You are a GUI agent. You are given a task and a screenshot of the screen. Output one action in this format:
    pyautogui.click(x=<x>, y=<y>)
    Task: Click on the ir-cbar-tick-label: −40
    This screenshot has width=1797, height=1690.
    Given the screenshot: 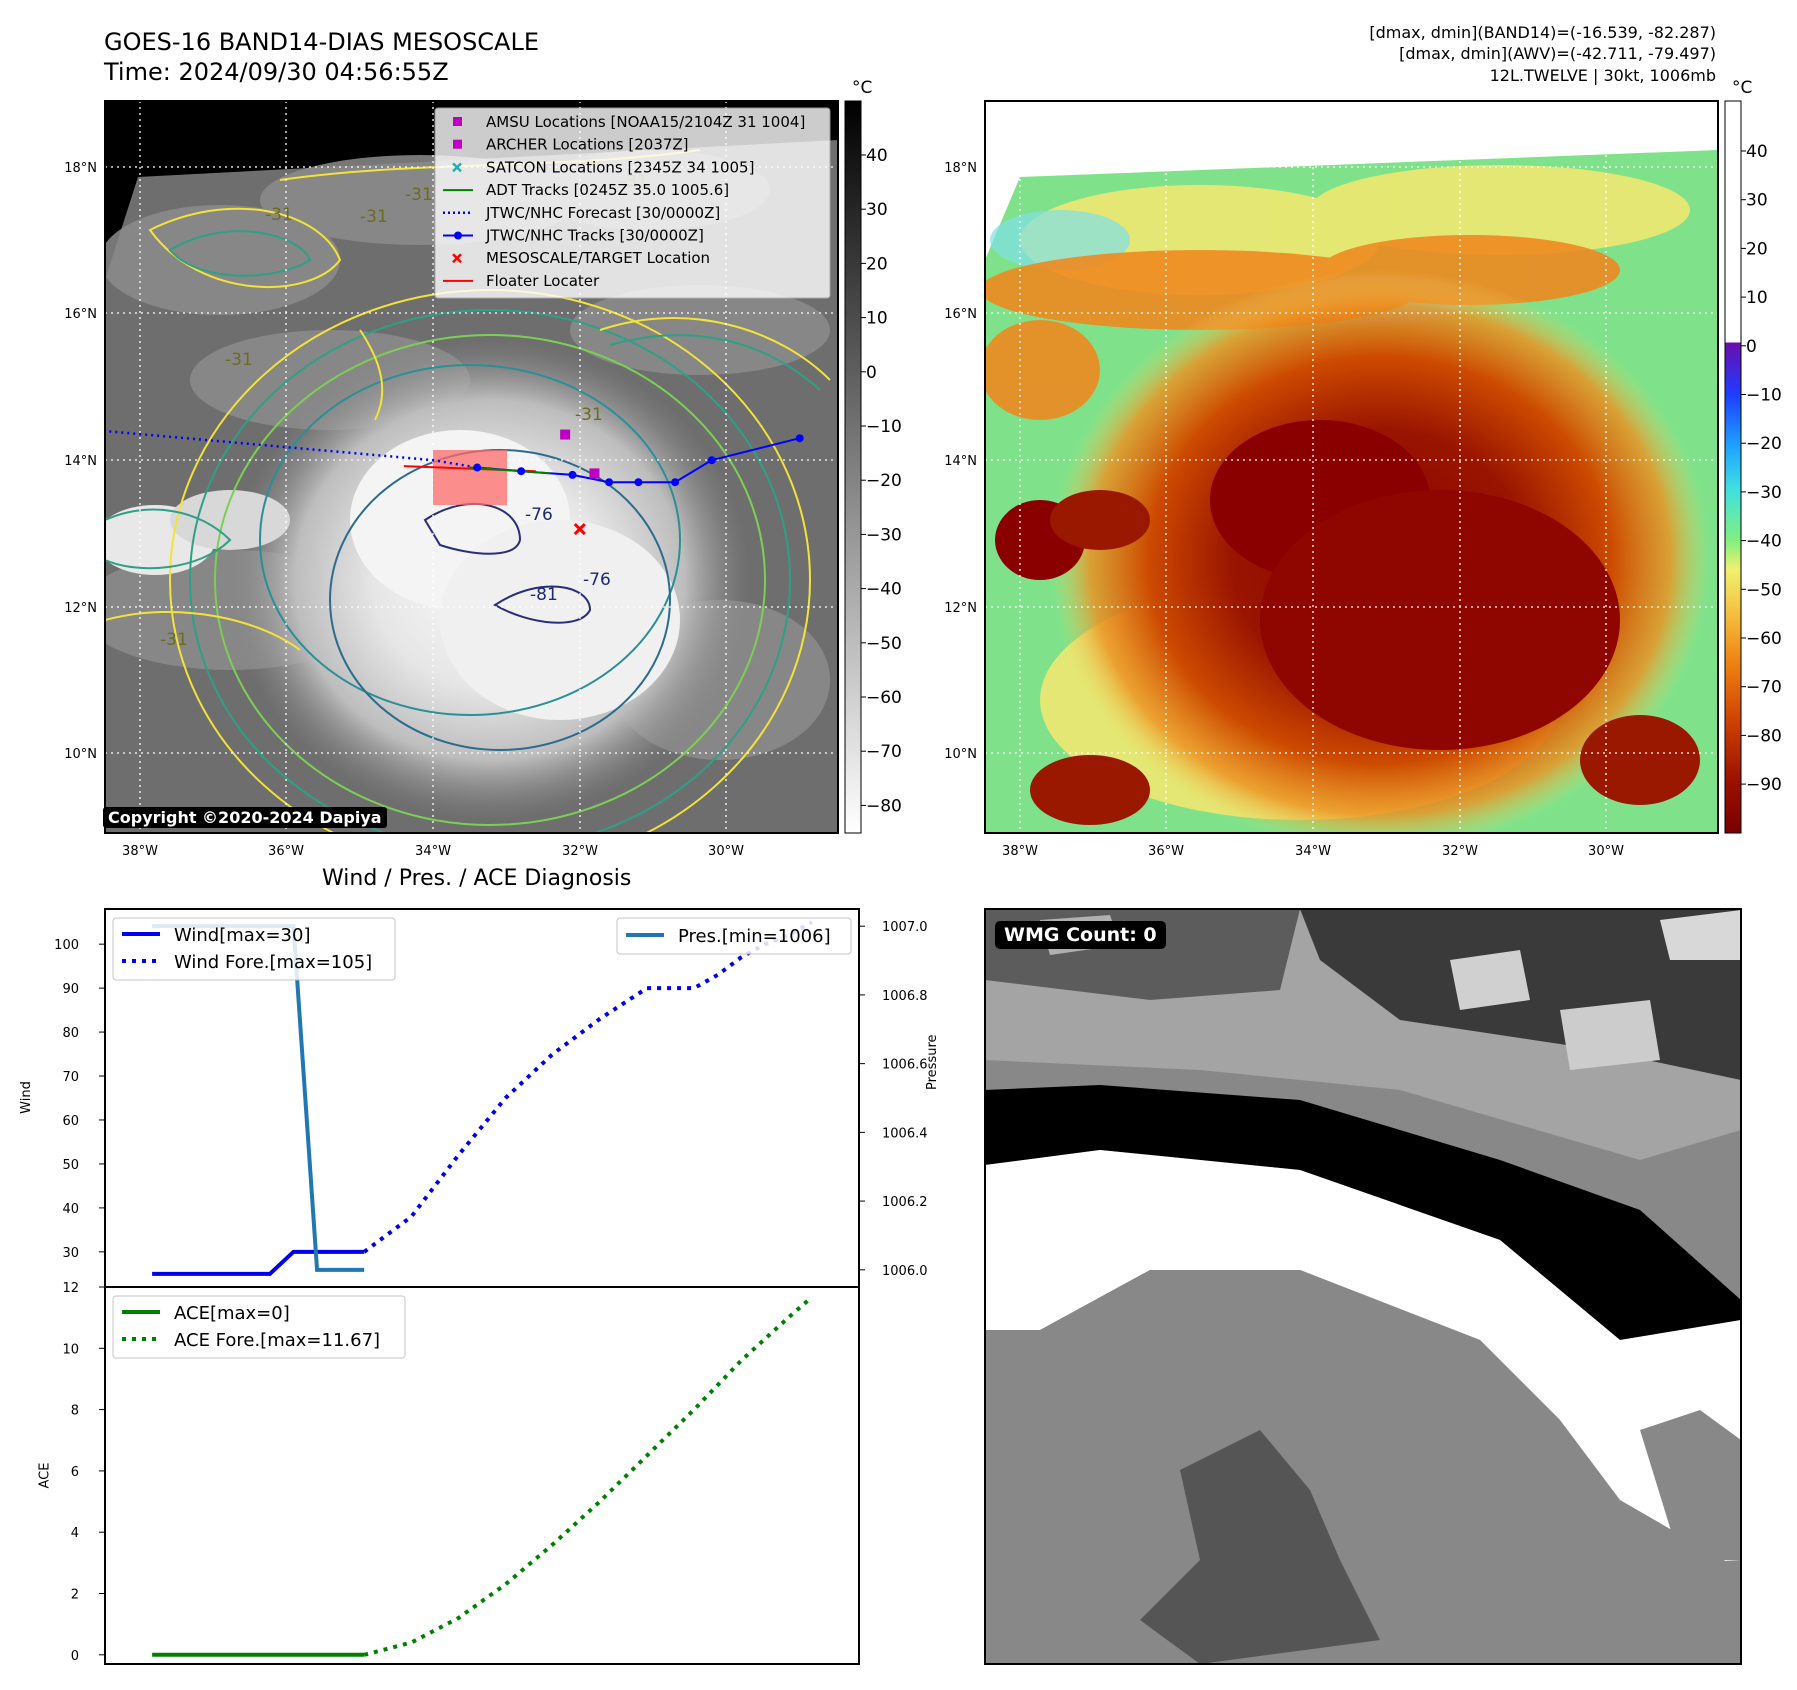 What is the action you would take?
    pyautogui.click(x=884, y=590)
    